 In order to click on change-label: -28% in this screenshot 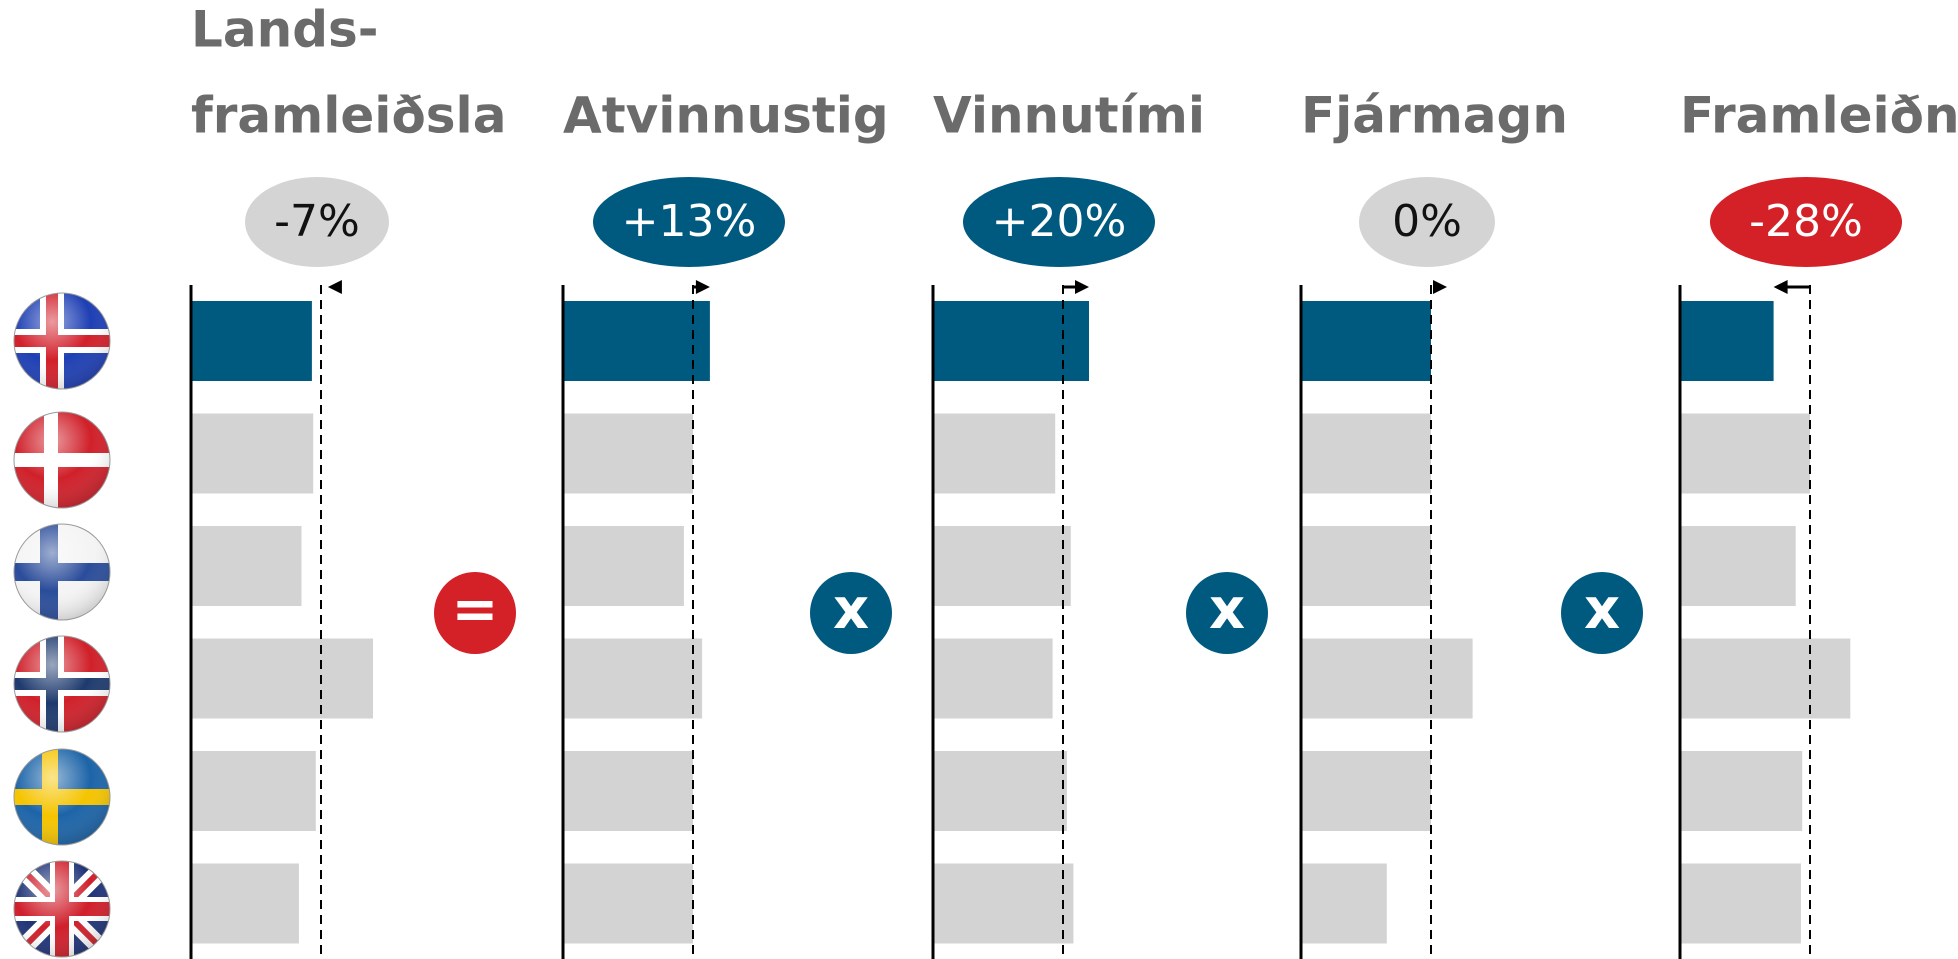, I will do `click(1806, 221)`.